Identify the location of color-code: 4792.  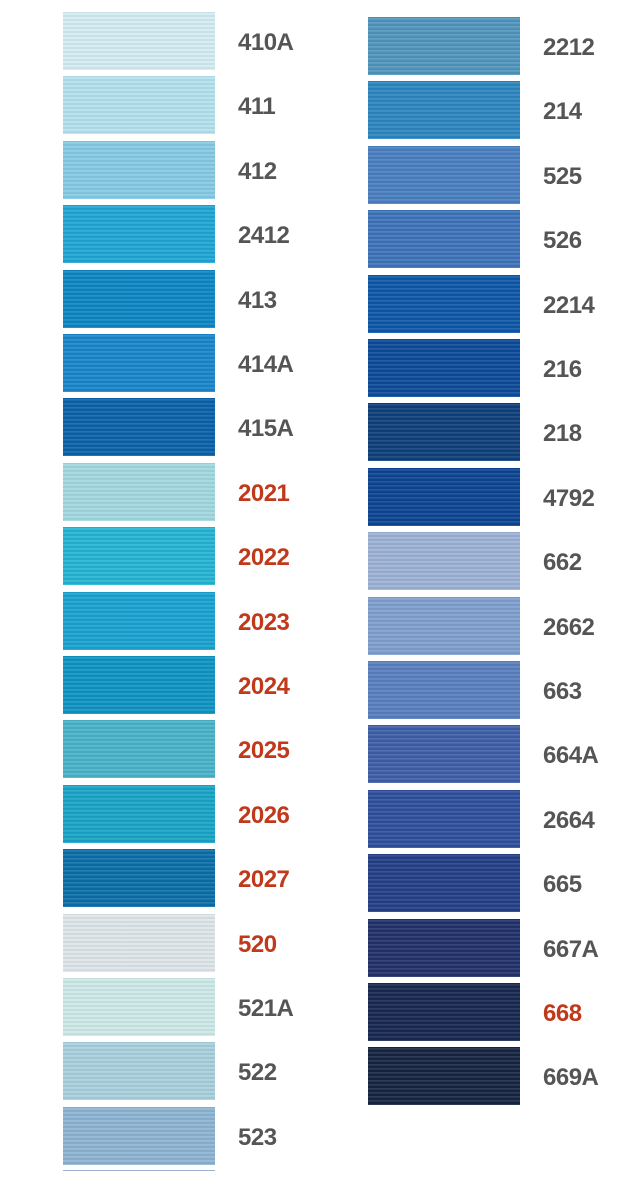
(569, 498).